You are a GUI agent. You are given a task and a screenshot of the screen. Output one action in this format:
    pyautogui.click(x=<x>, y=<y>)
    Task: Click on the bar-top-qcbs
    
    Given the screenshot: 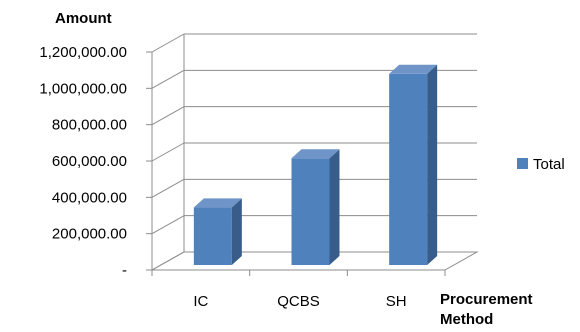 What is the action you would take?
    pyautogui.click(x=315, y=154)
    